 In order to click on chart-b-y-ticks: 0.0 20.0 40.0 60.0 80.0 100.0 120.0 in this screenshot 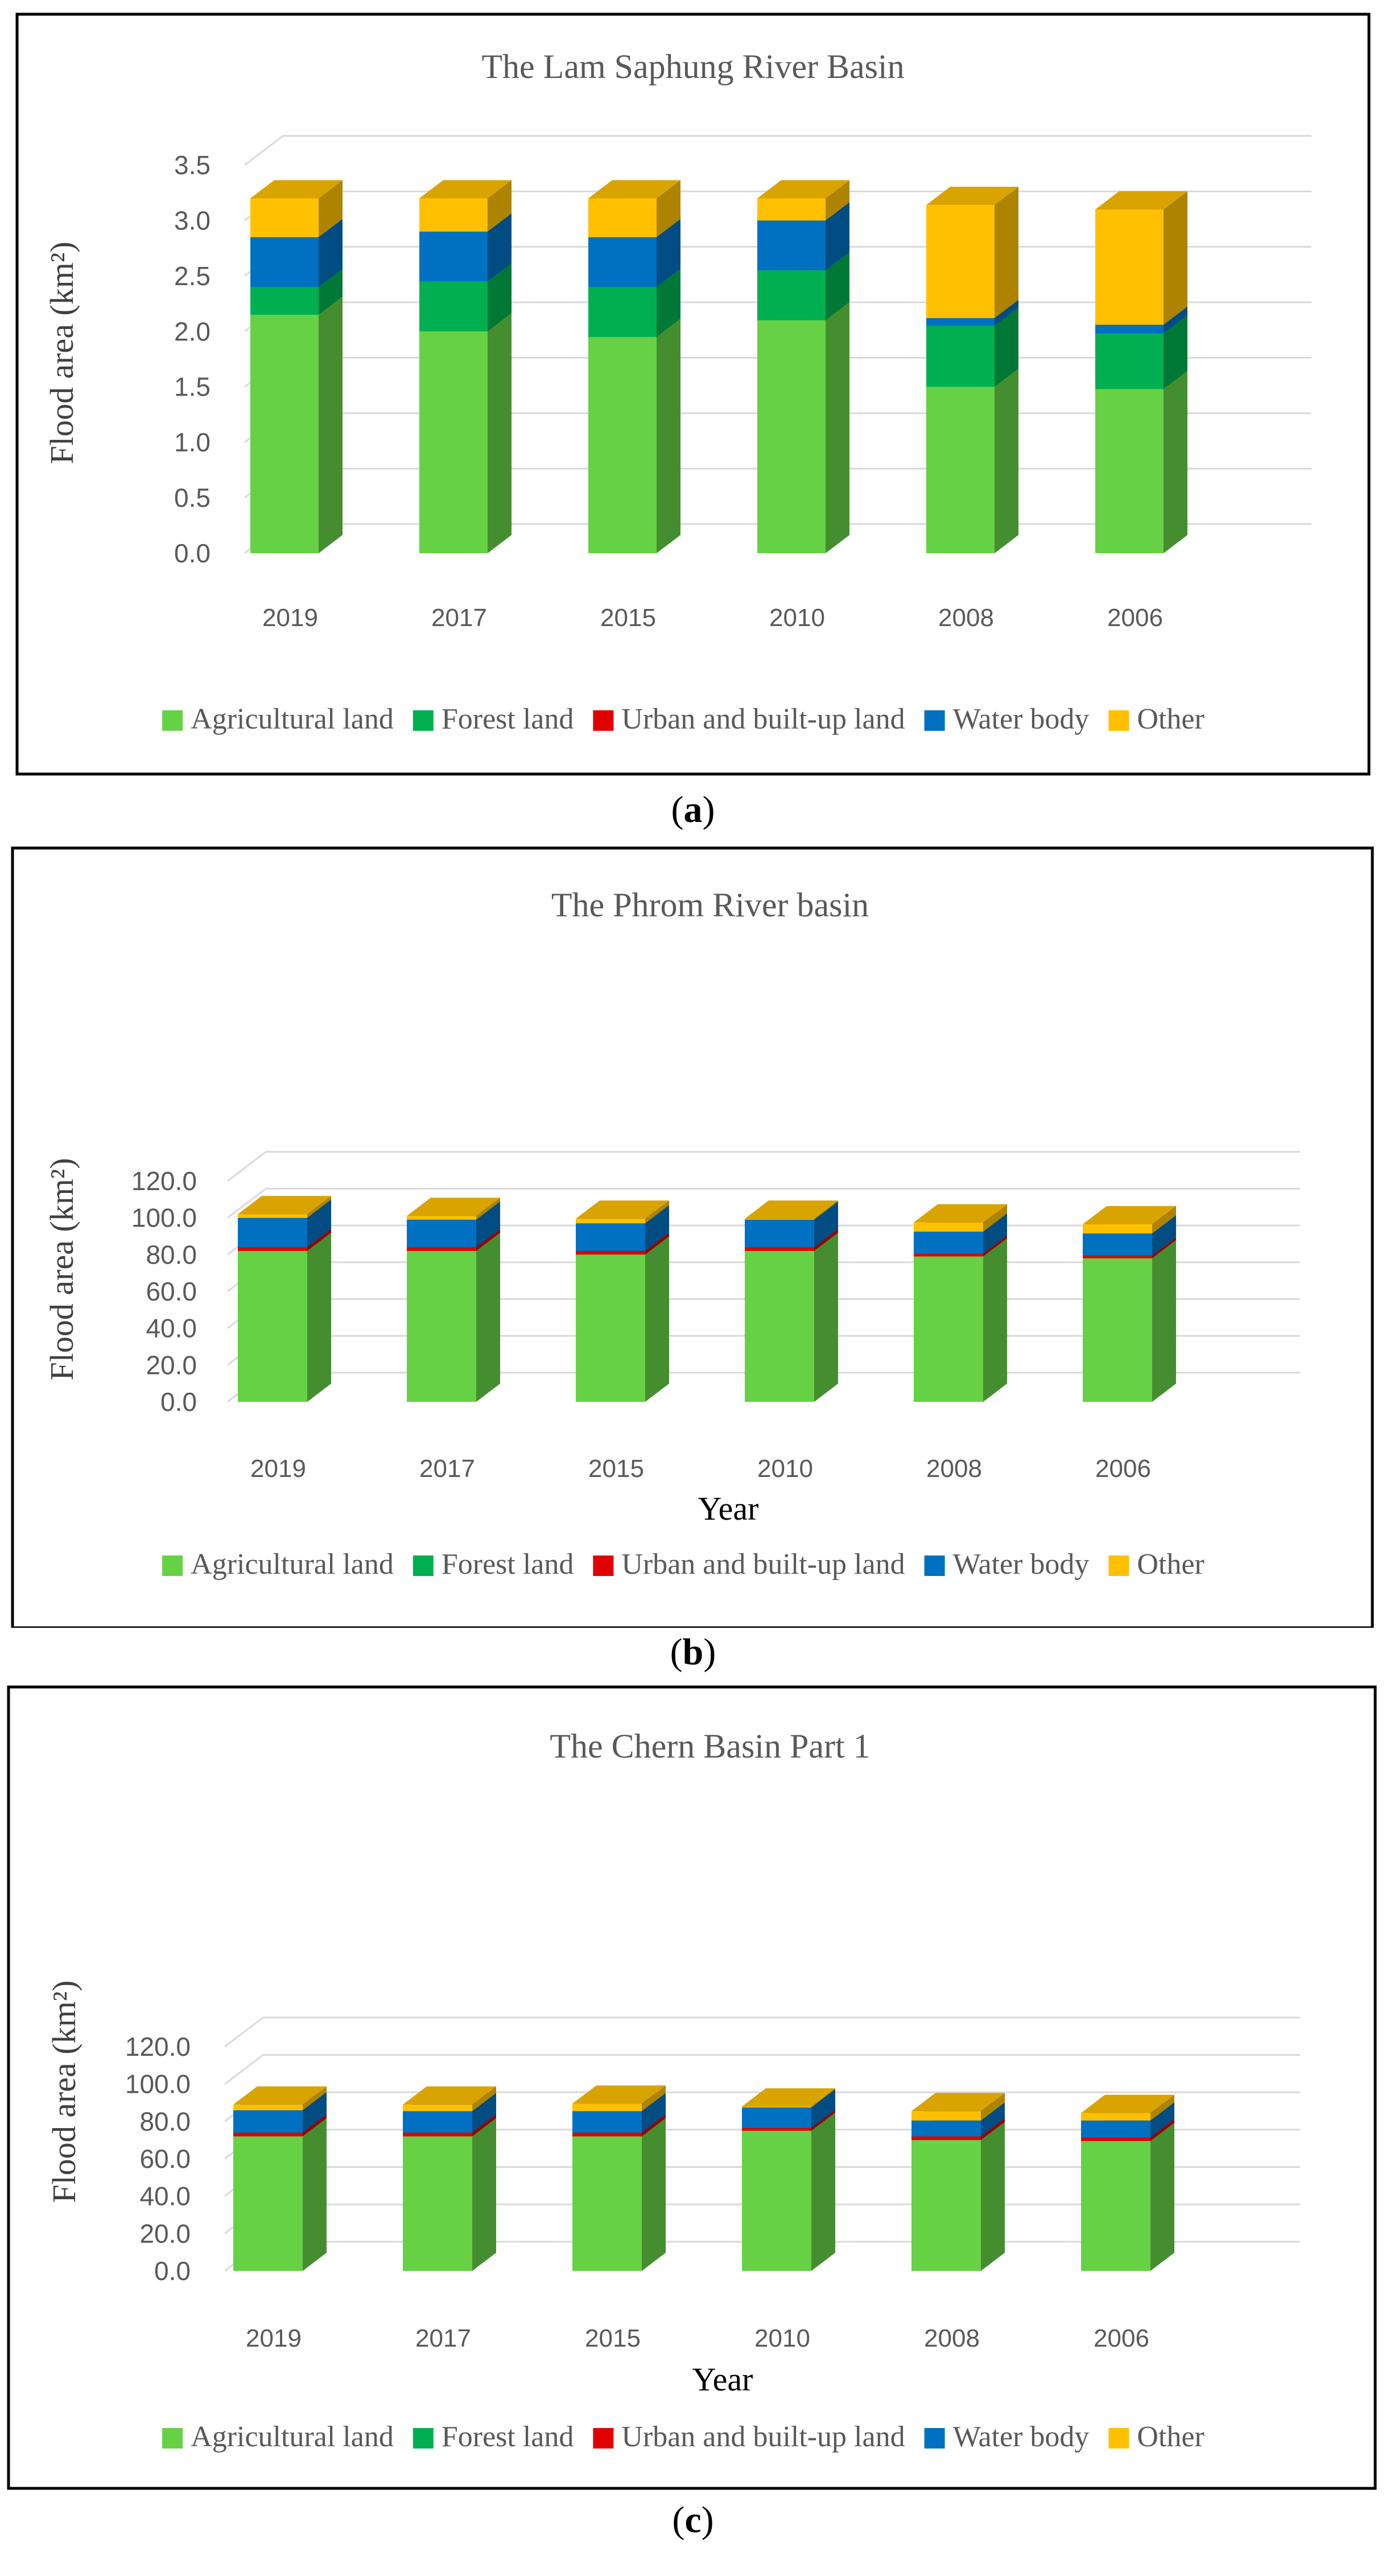, I will do `click(164, 1292)`.